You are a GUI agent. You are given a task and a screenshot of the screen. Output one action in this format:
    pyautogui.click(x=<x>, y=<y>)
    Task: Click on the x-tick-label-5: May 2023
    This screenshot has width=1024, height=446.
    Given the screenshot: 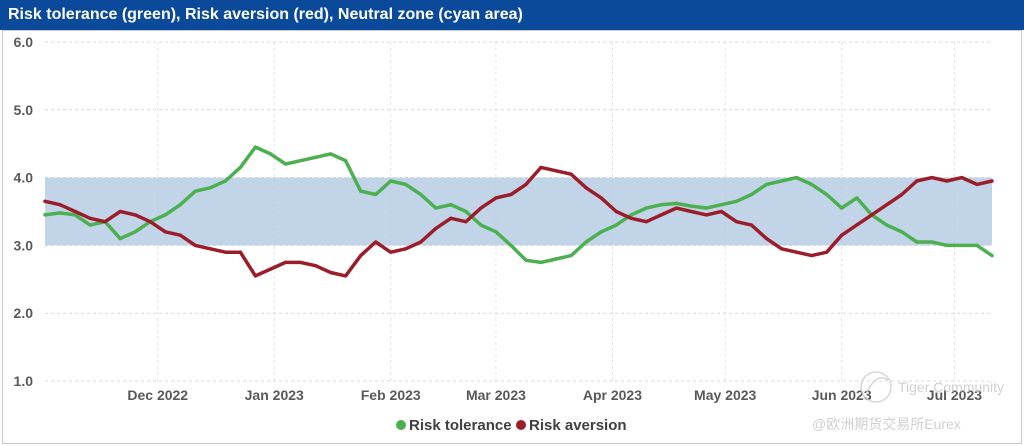 What is the action you would take?
    pyautogui.click(x=725, y=395)
    